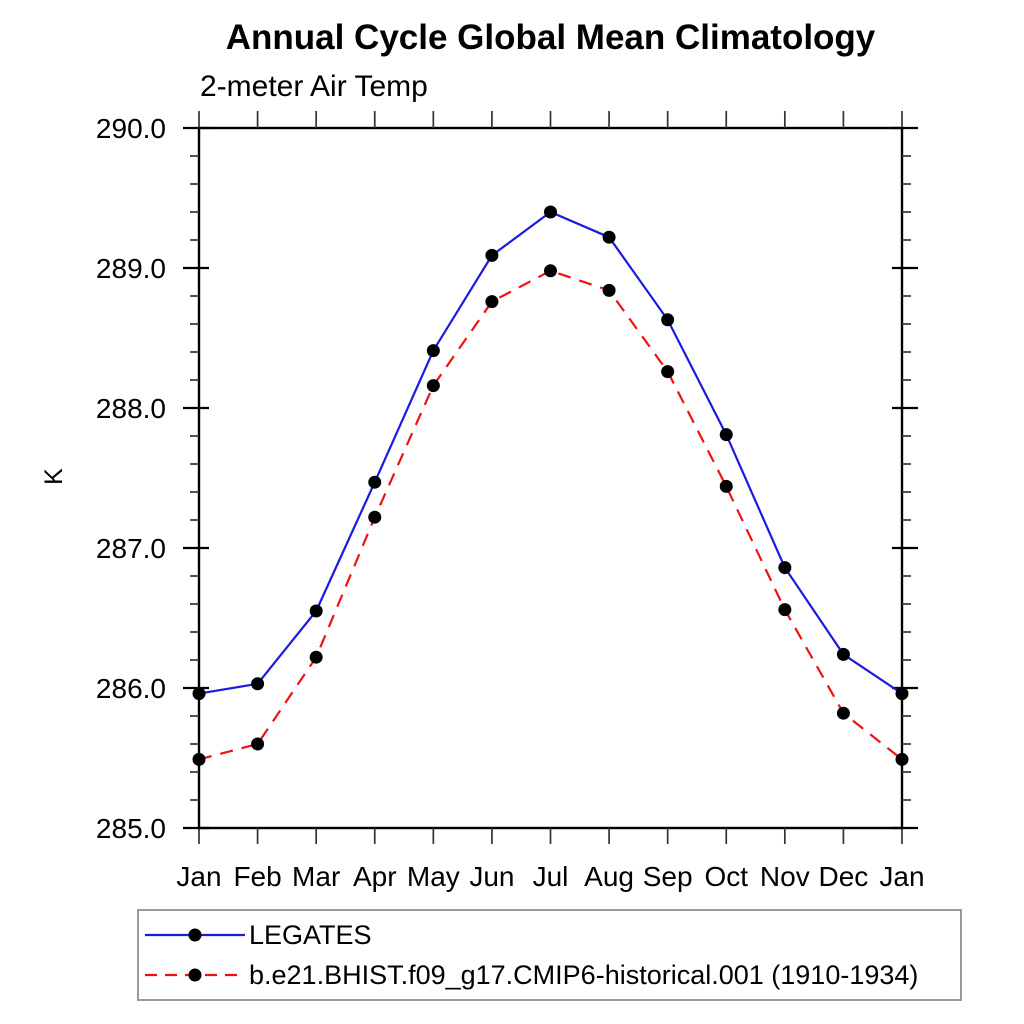 This screenshot has height=1024, width=1024. What do you see at coordinates (53, 476) in the screenshot?
I see `y-axis-title: K` at bounding box center [53, 476].